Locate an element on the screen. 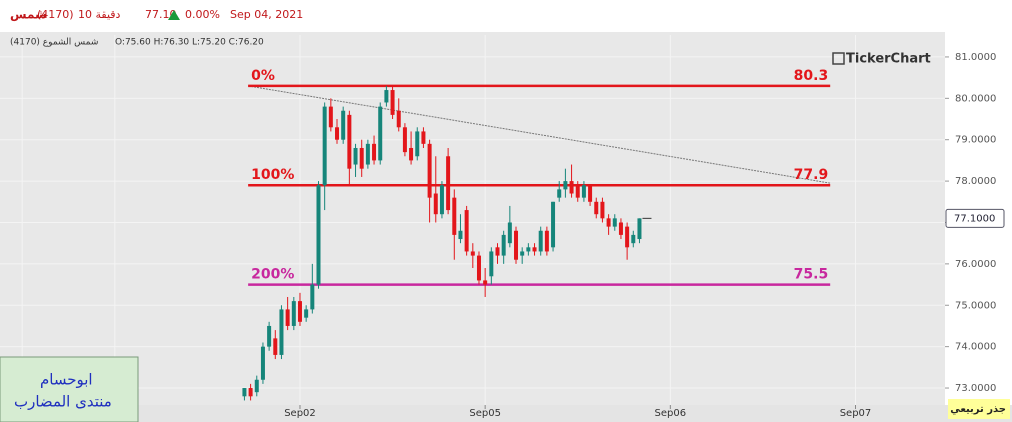 The image size is (1012, 422). watermark-line2: منتدى المضارب is located at coordinates (63, 402).